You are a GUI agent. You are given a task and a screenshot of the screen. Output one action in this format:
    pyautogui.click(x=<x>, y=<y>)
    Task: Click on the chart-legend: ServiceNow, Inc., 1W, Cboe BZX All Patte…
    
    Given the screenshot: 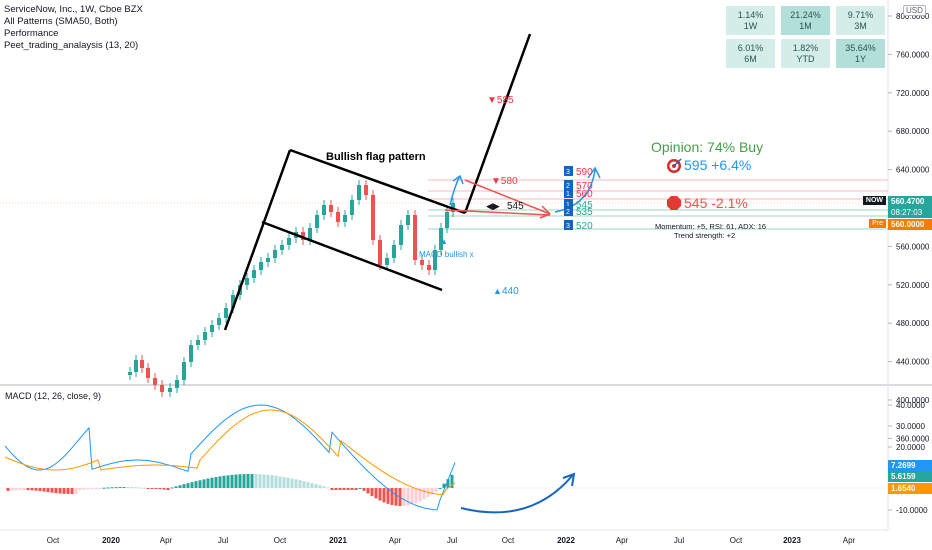 What is the action you would take?
    pyautogui.click(x=73, y=28)
    